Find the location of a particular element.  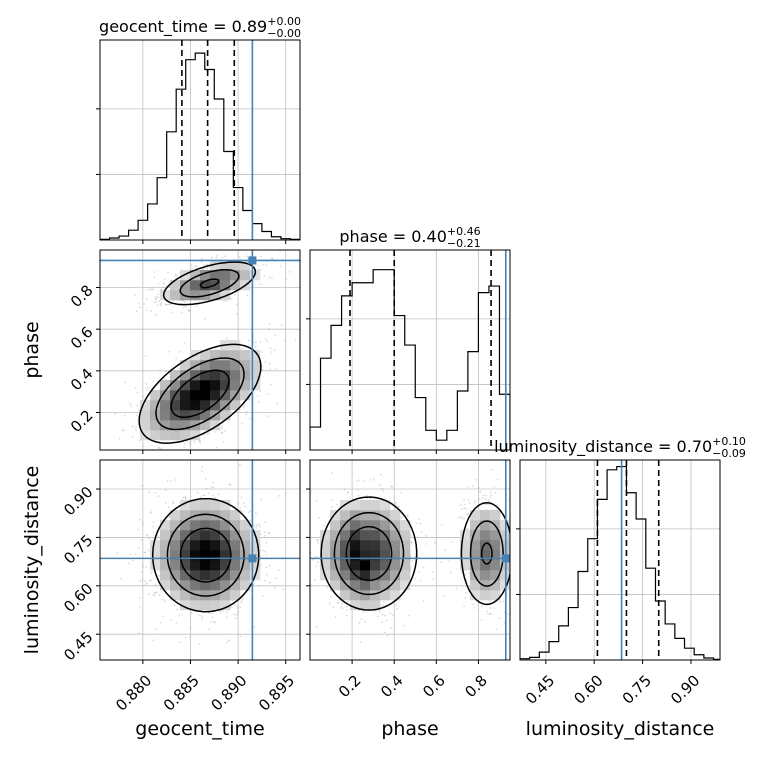

y-axis-label: luminosity_distance is located at coordinates (32, 560).